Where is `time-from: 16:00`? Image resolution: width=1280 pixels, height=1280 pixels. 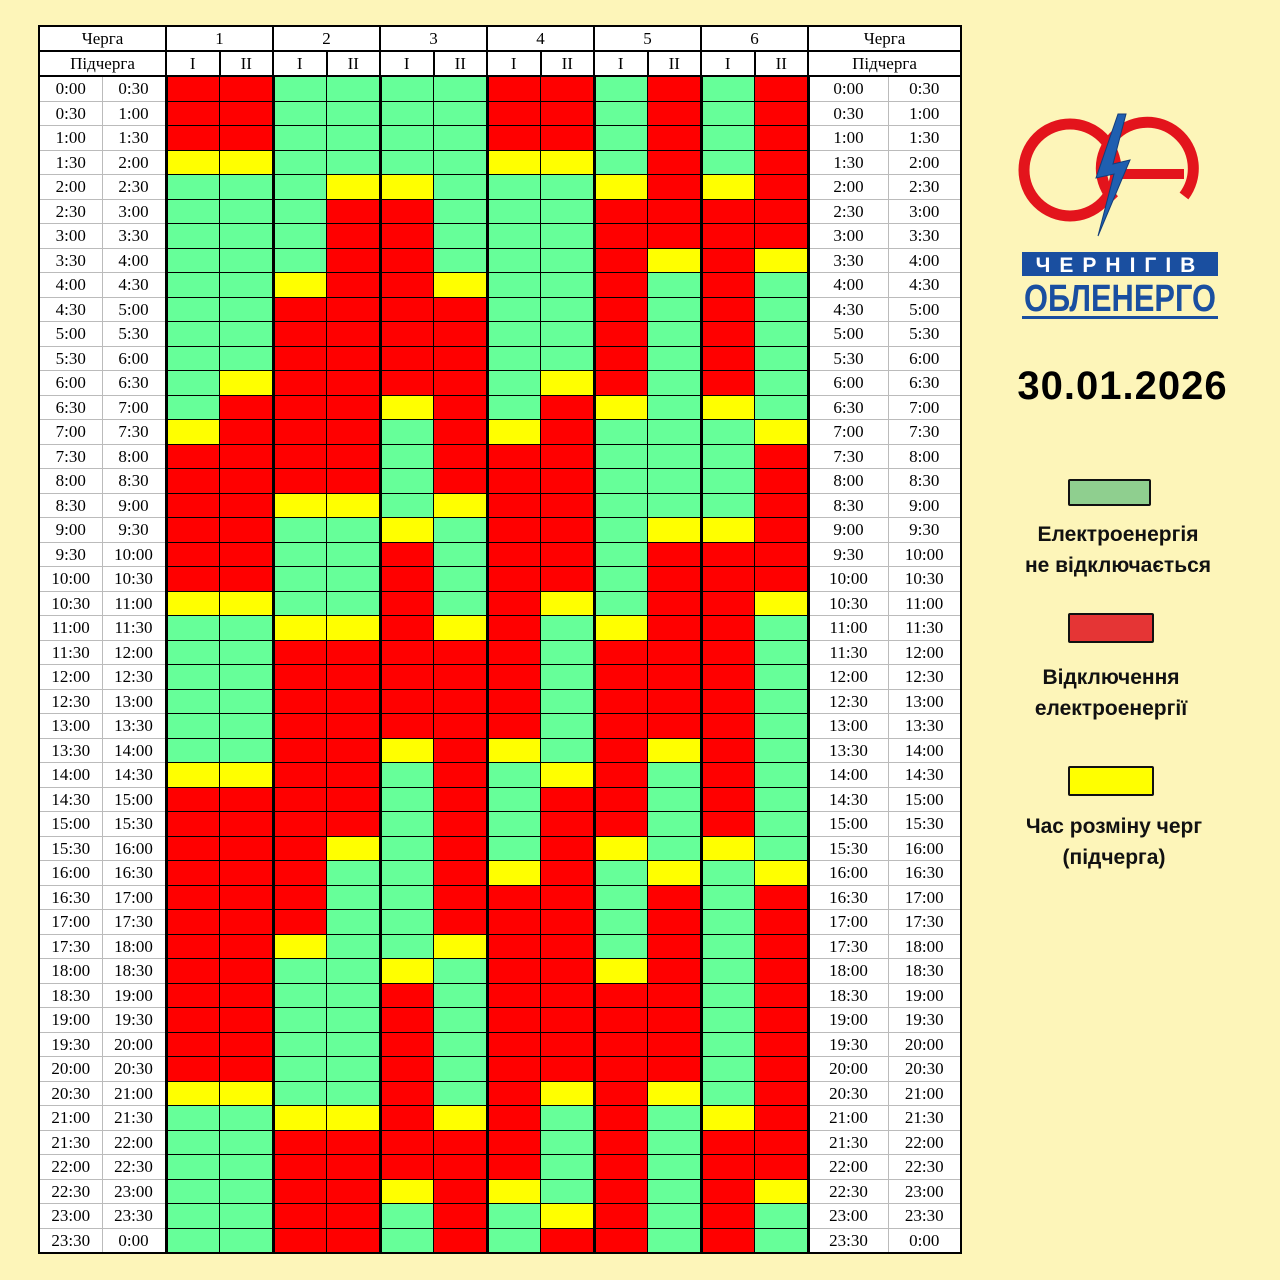
time-from: 16:00 is located at coordinates (70, 873).